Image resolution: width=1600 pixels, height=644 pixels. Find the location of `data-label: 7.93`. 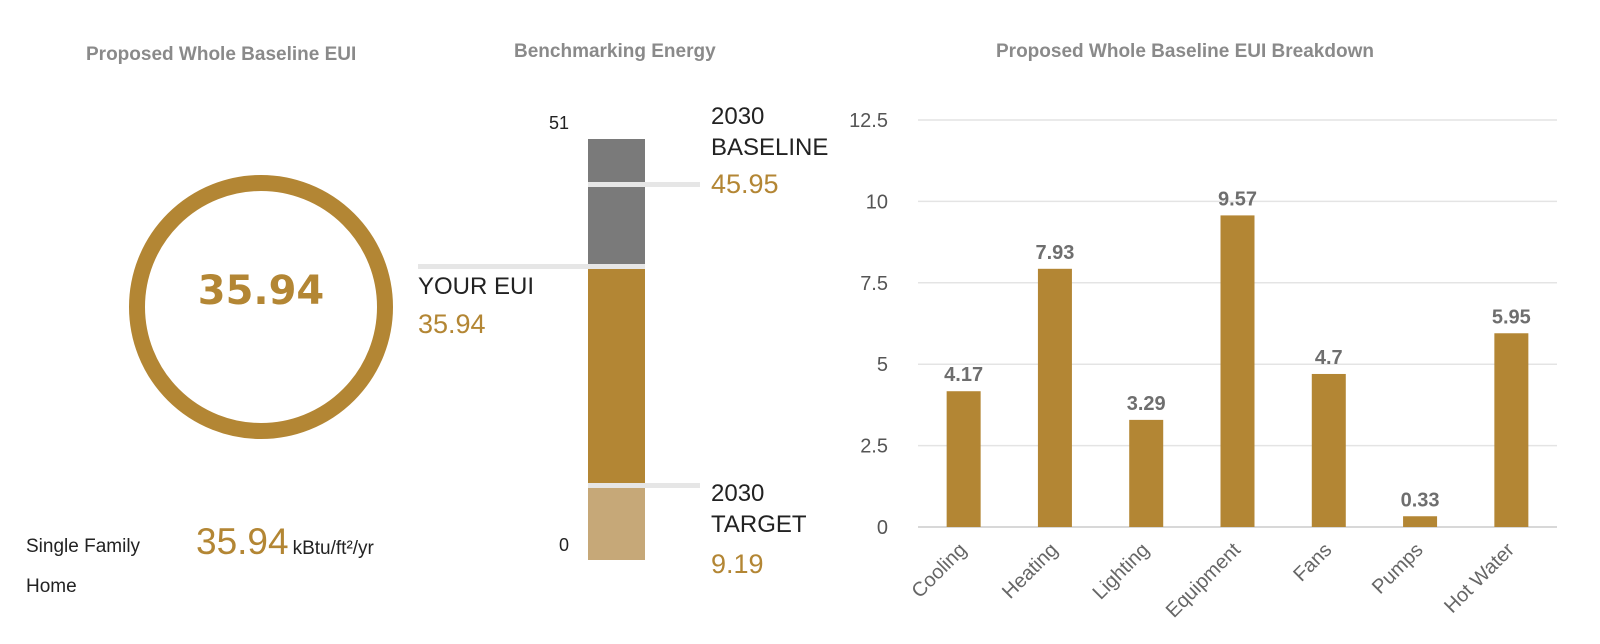

data-label: 7.93 is located at coordinates (1054, 253).